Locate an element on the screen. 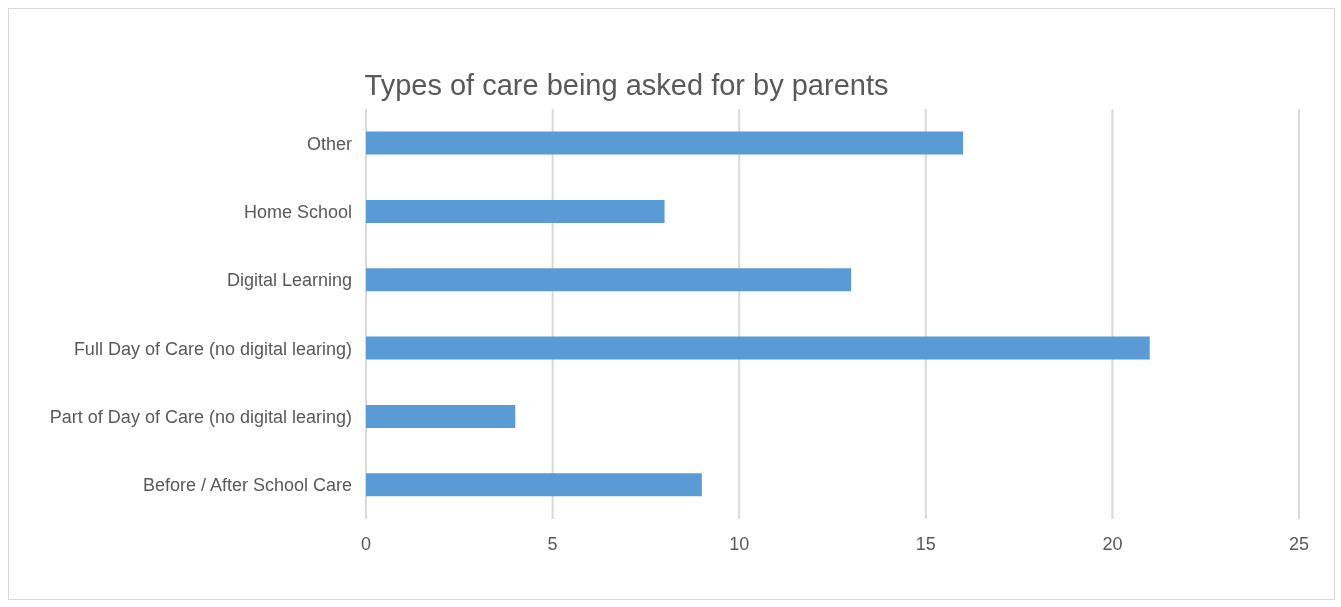 This screenshot has height=607, width=1341. y-tick-label: Full Day of Care (no digital learing) is located at coordinates (212, 348).